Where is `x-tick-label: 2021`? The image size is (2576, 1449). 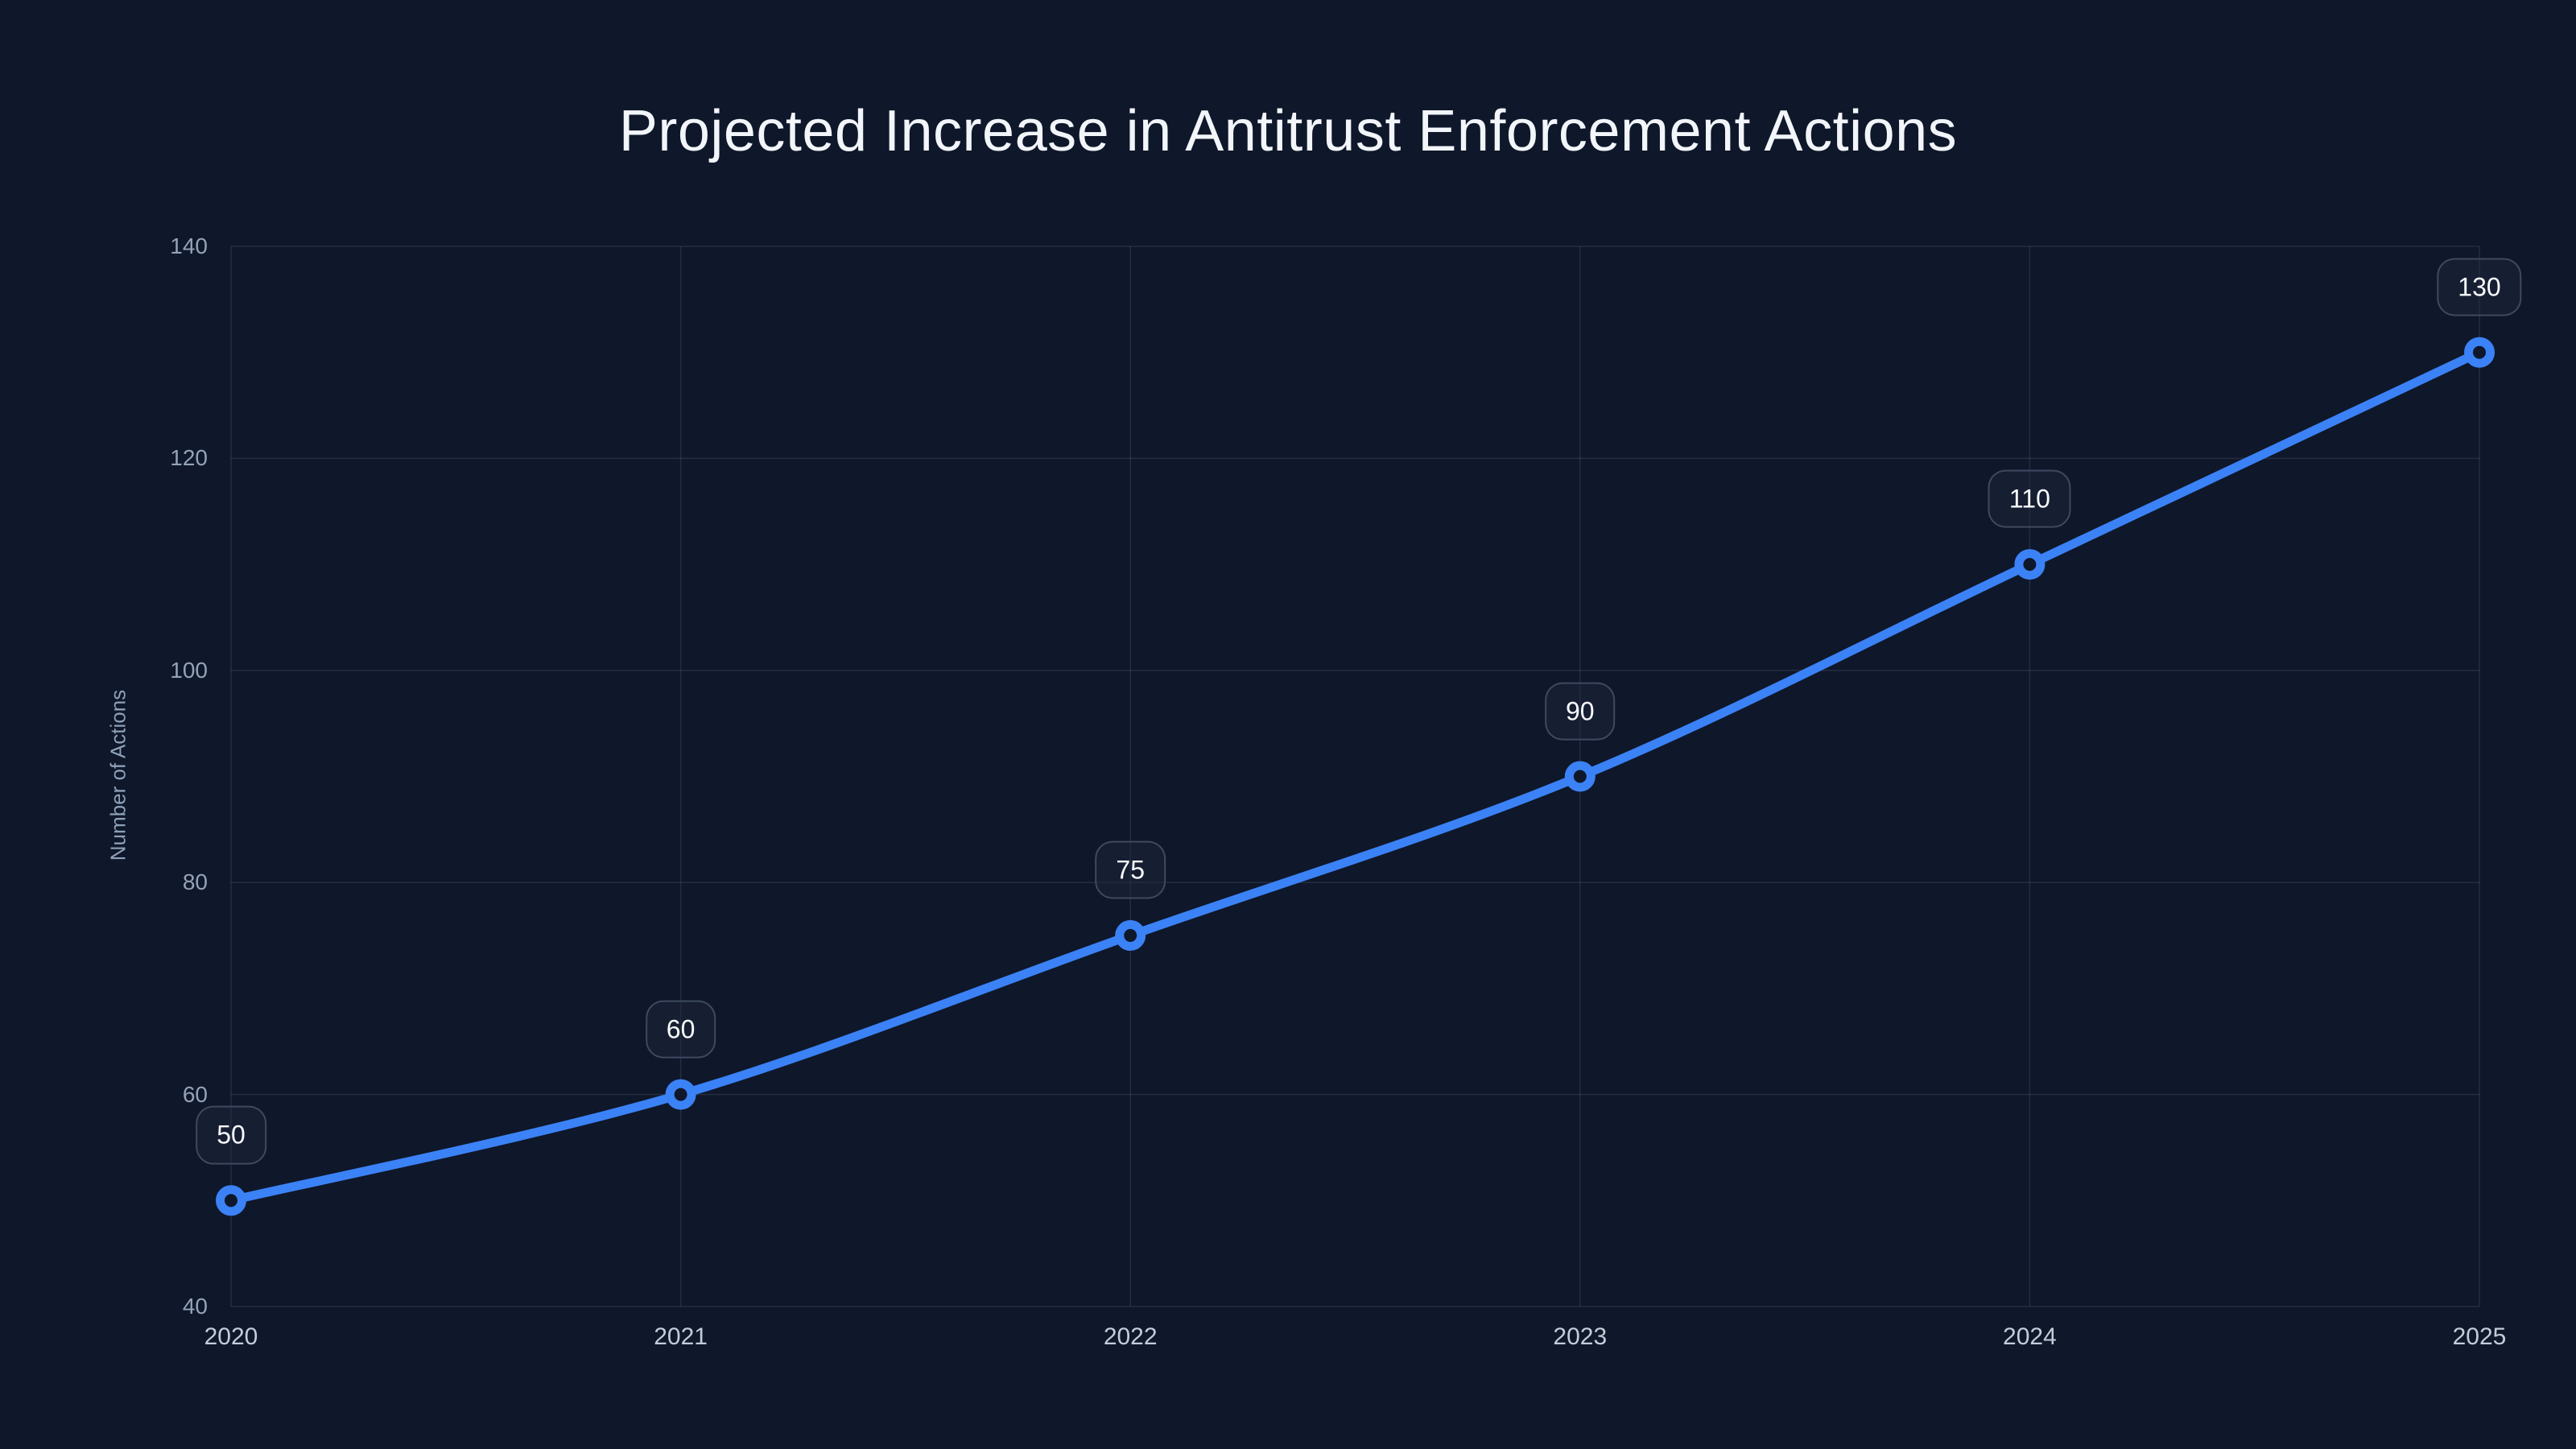
x-tick-label: 2021 is located at coordinates (681, 1336).